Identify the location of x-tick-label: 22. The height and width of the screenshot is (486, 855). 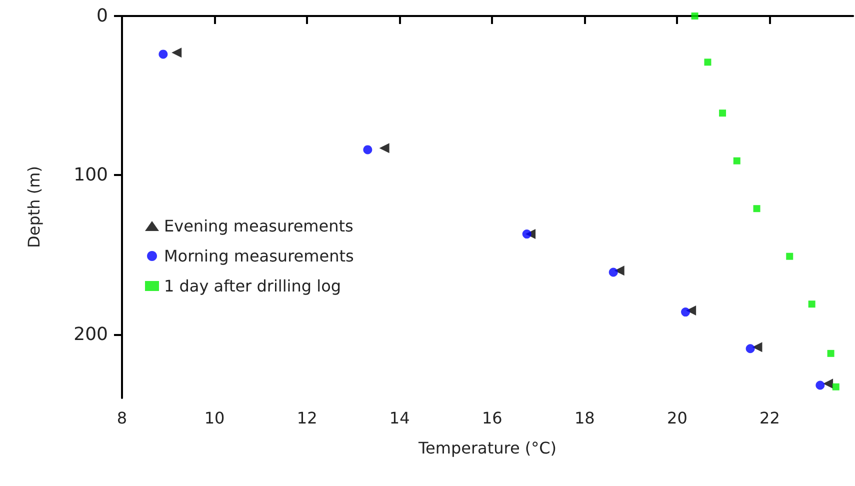
(770, 418).